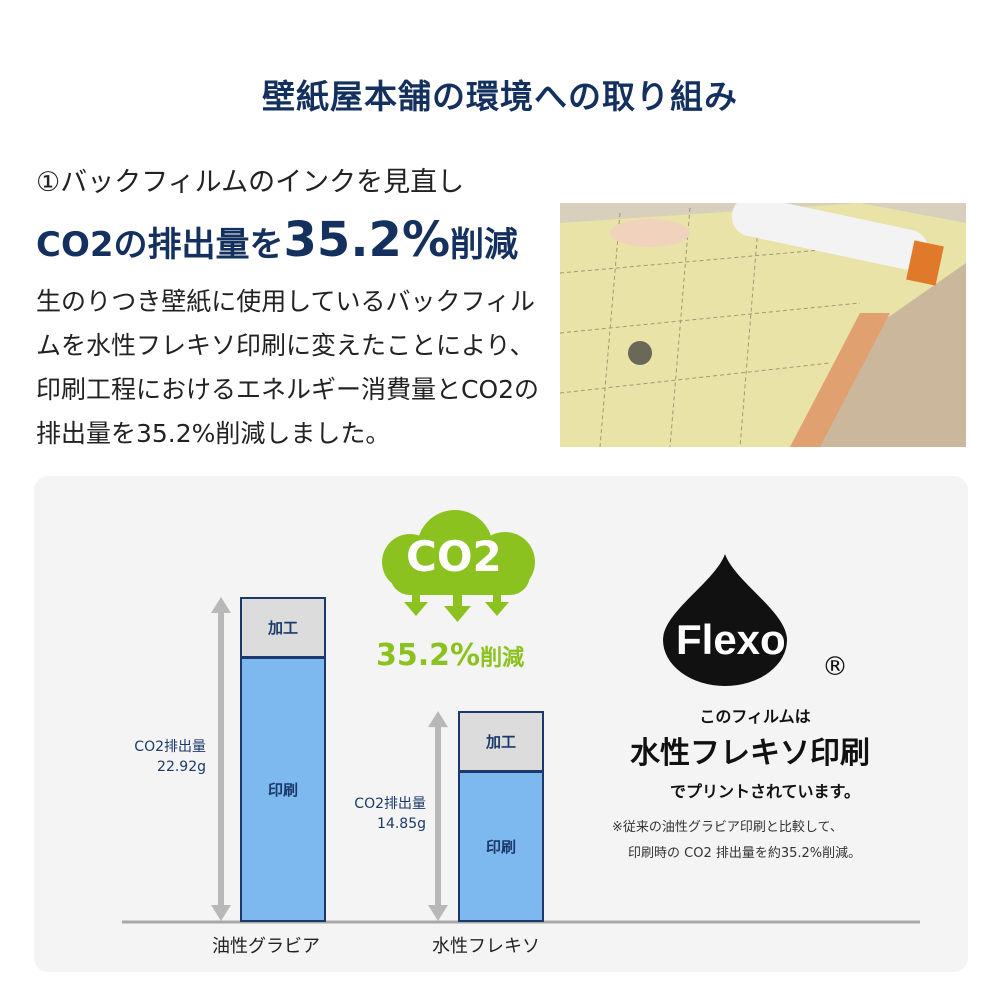  I want to click on co2-cloud-icon, so click(458, 566).